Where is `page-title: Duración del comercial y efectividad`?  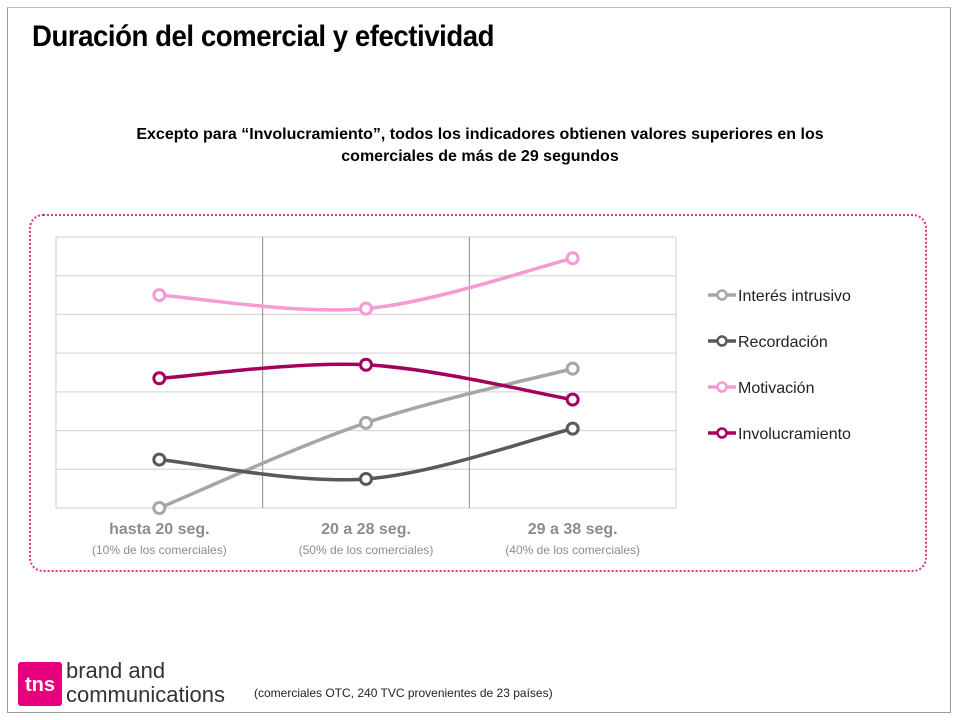 page-title: Duración del comercial y efectividad is located at coordinates (263, 36).